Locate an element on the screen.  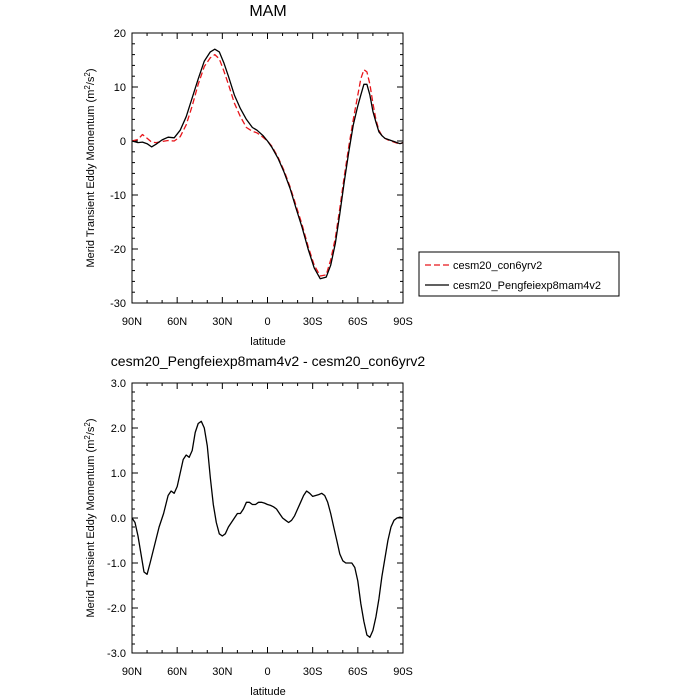
y-tick-label: -30 is located at coordinates (118, 304).